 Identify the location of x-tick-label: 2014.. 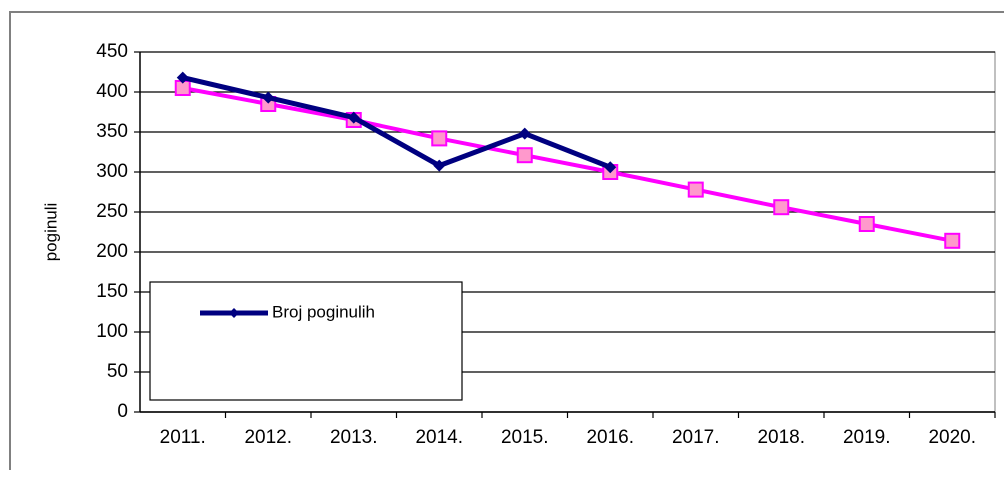
(439, 437).